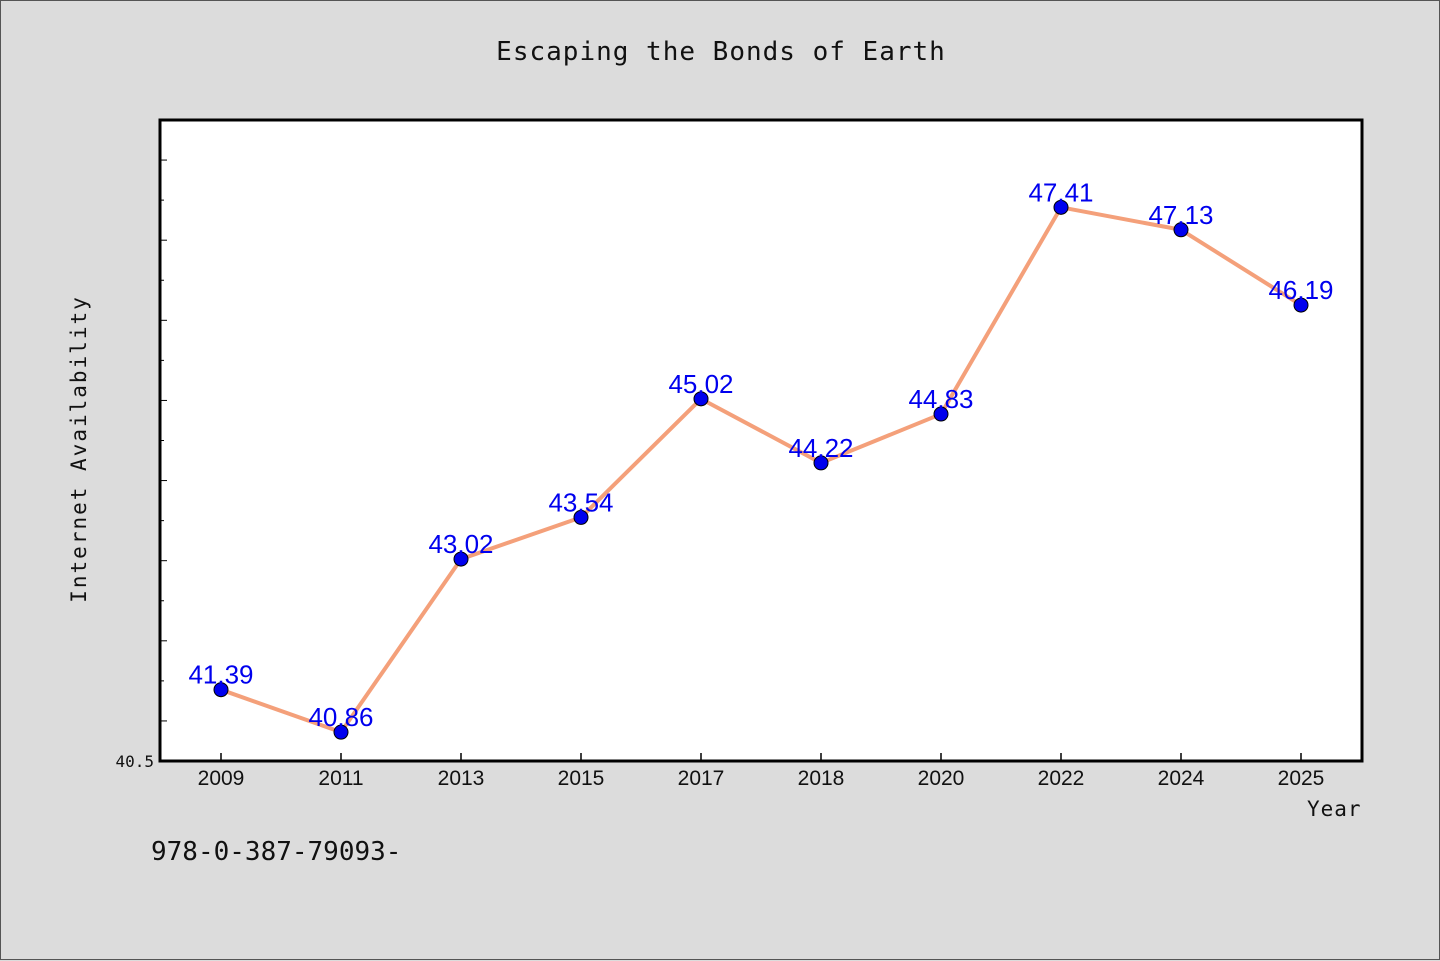 The height and width of the screenshot is (961, 1440). Describe the element at coordinates (1301, 778) in the screenshot. I see `x-tick-label: 2025` at that location.